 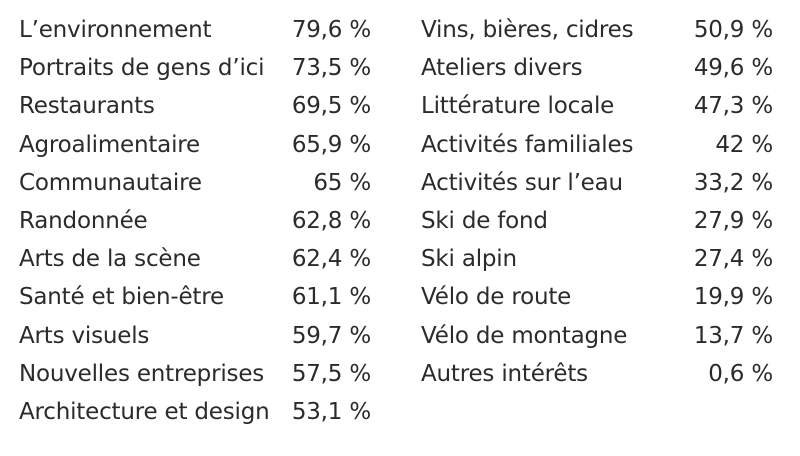 What do you see at coordinates (597, 221) in the screenshot?
I see `table-row: Ski de fond 27,9 %` at bounding box center [597, 221].